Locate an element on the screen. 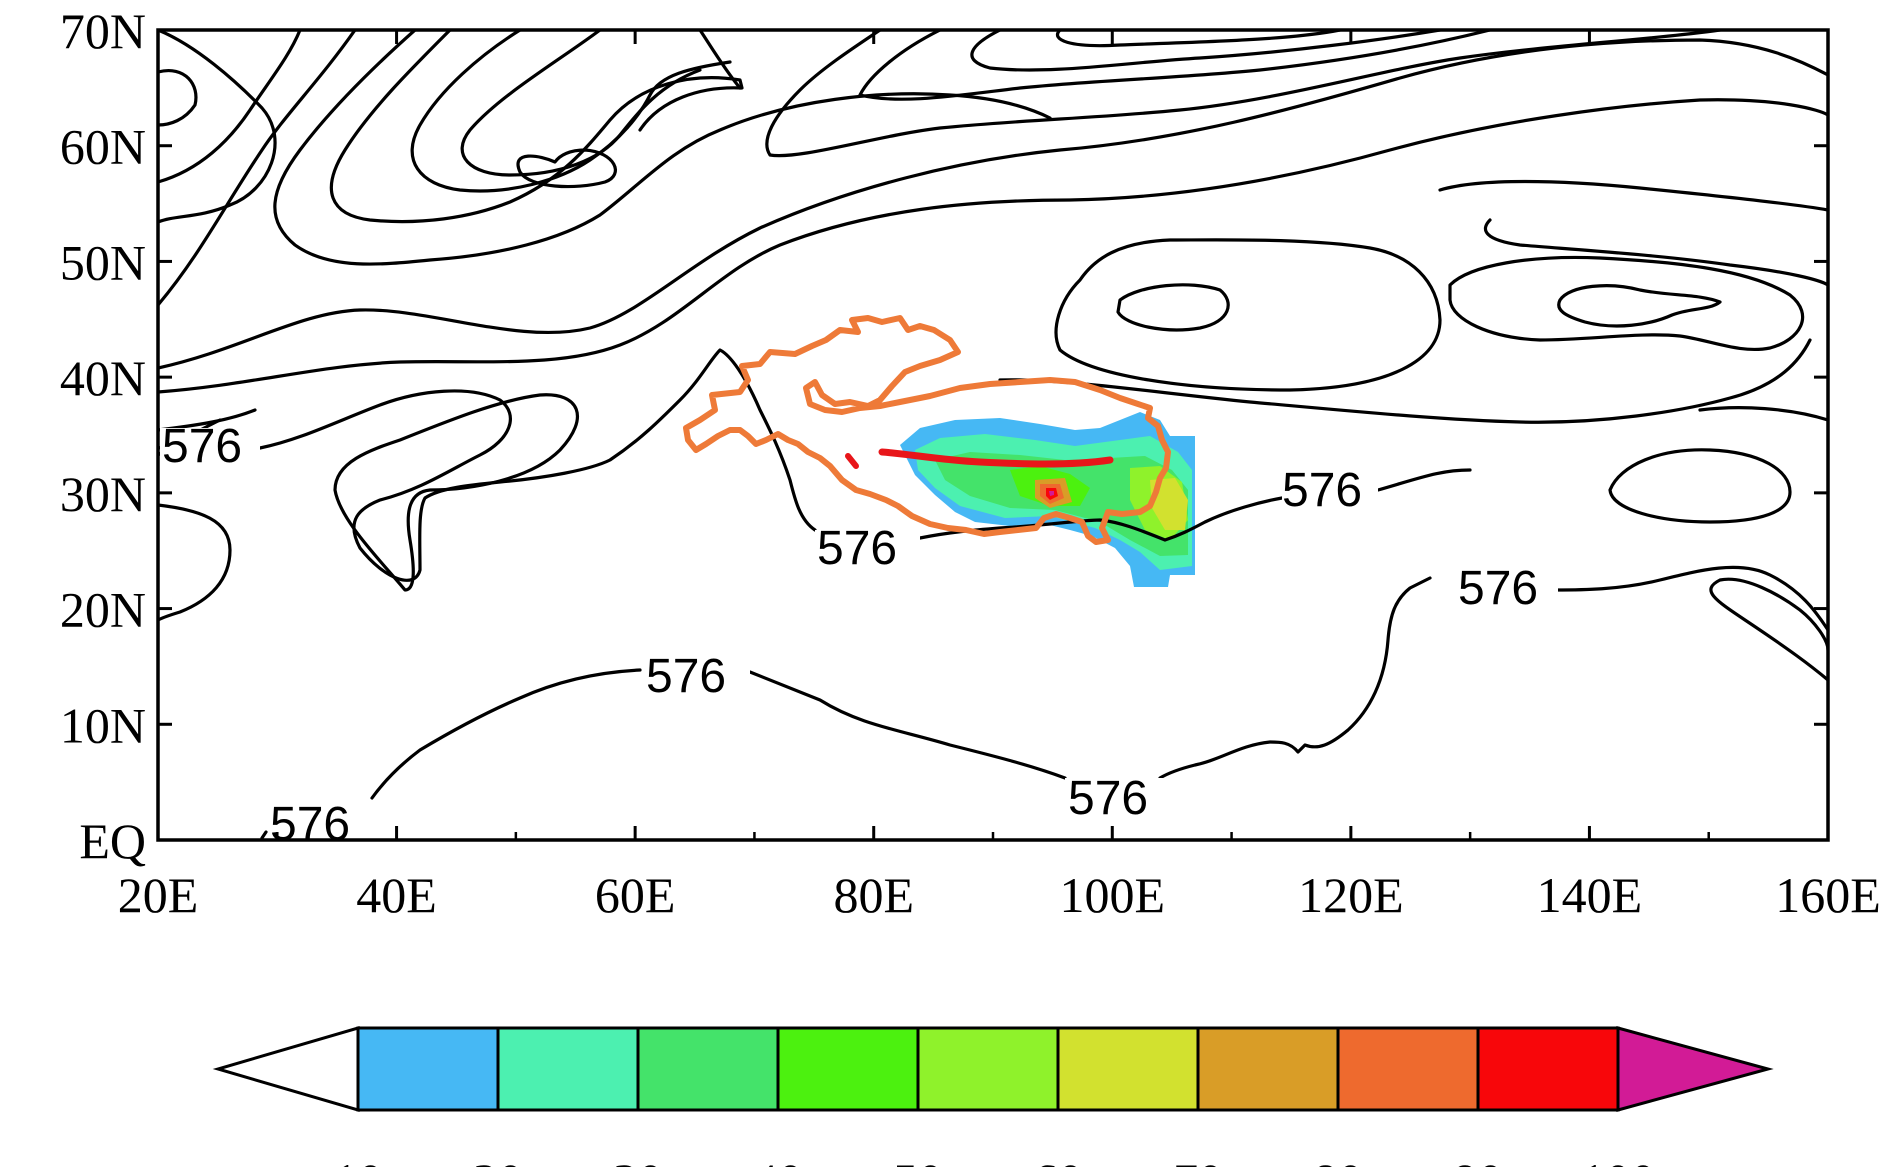  trough-fragment is located at coordinates (852, 461).